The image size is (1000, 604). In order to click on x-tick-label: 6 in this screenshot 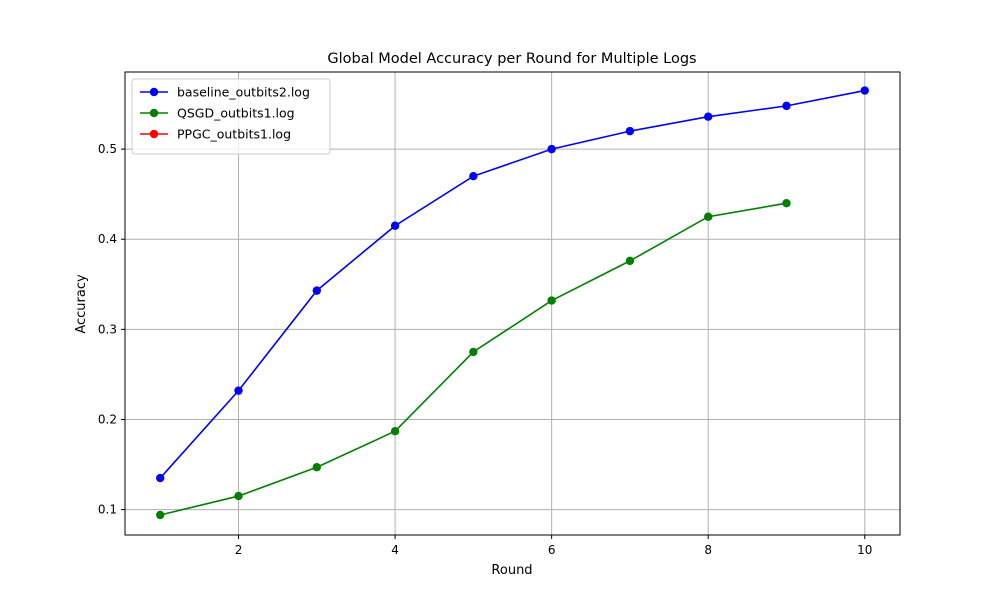, I will do `click(552, 550)`.